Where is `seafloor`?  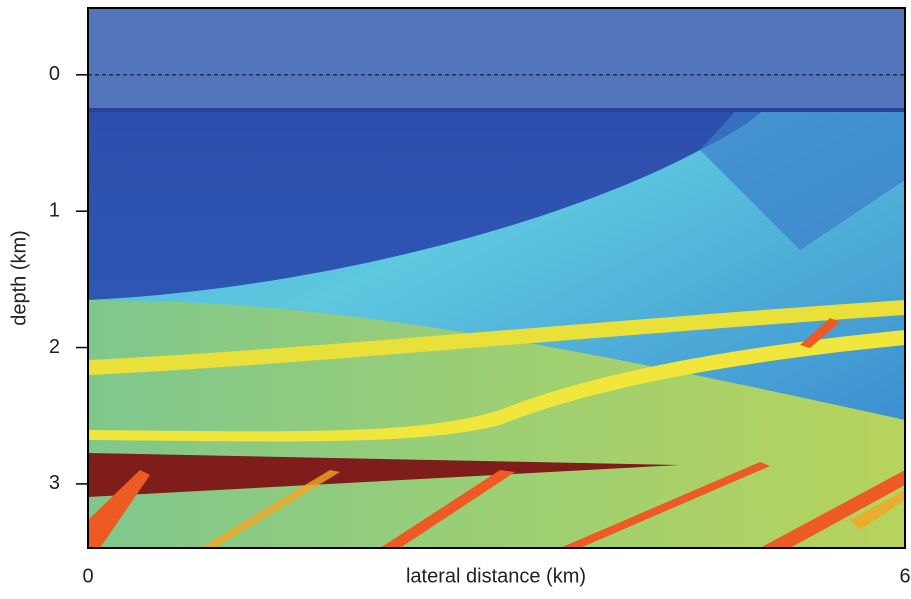
seafloor is located at coordinates (496, 110).